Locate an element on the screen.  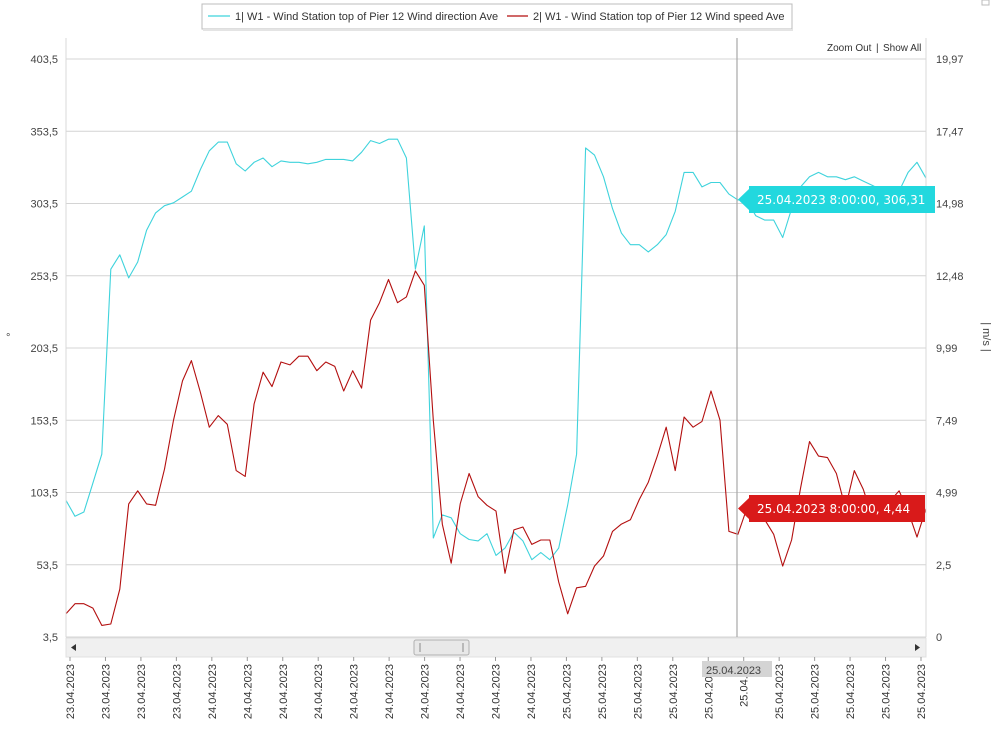
scrollbar-track is located at coordinates (496, 647).